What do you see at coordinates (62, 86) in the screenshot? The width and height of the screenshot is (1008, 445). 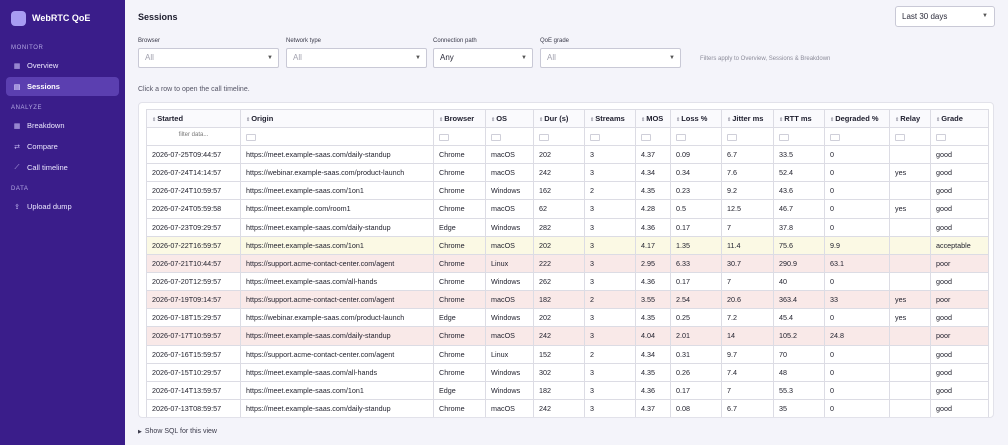 I see `sidebar-item-sessions: ▤ Sessions` at bounding box center [62, 86].